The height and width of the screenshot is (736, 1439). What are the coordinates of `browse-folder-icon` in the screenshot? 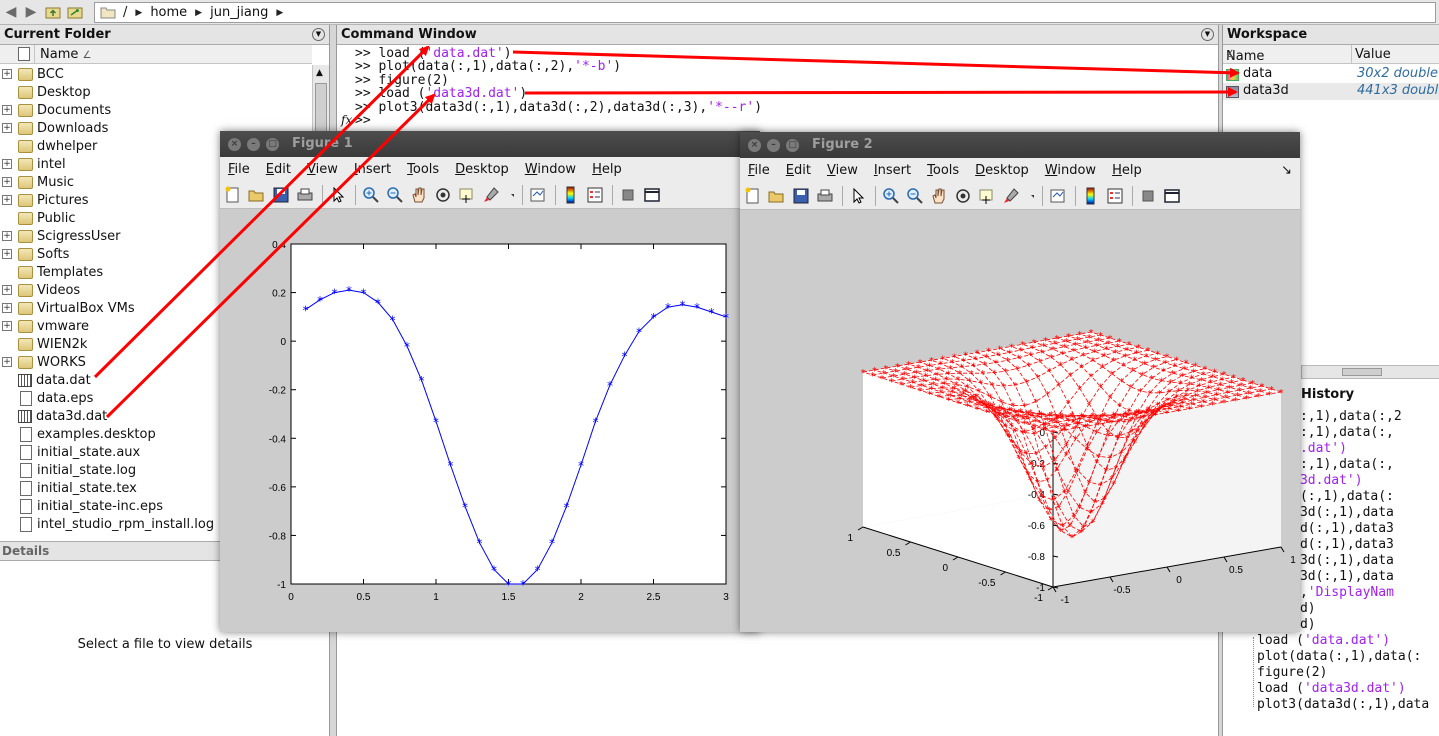 It's located at (75, 12).